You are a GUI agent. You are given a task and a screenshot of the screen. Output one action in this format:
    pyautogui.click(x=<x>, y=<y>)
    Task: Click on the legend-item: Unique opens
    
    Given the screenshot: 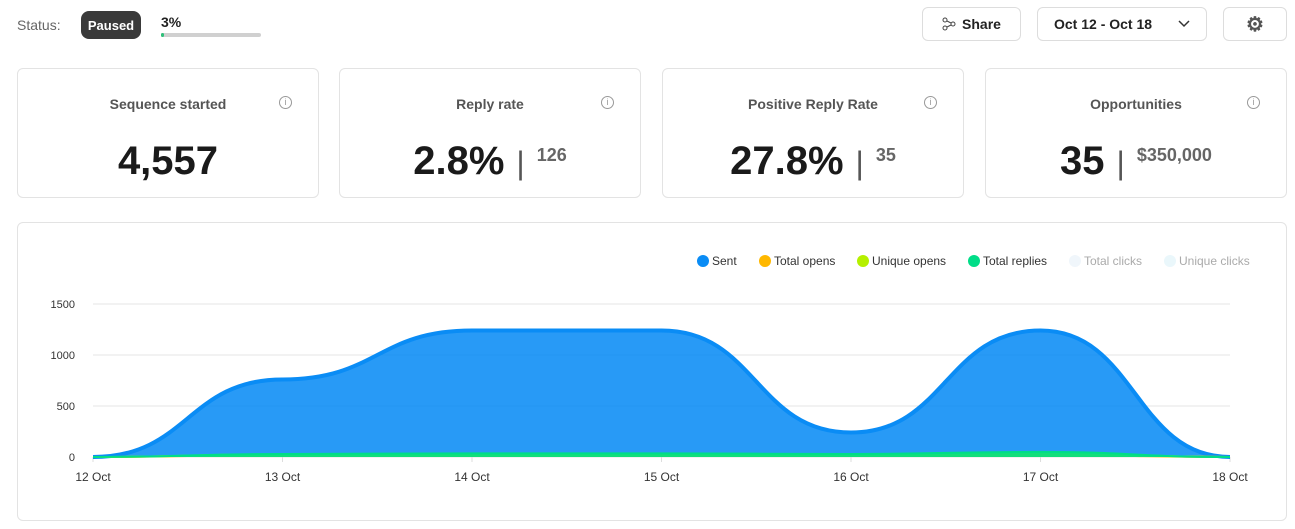 What is the action you would take?
    pyautogui.click(x=901, y=261)
    